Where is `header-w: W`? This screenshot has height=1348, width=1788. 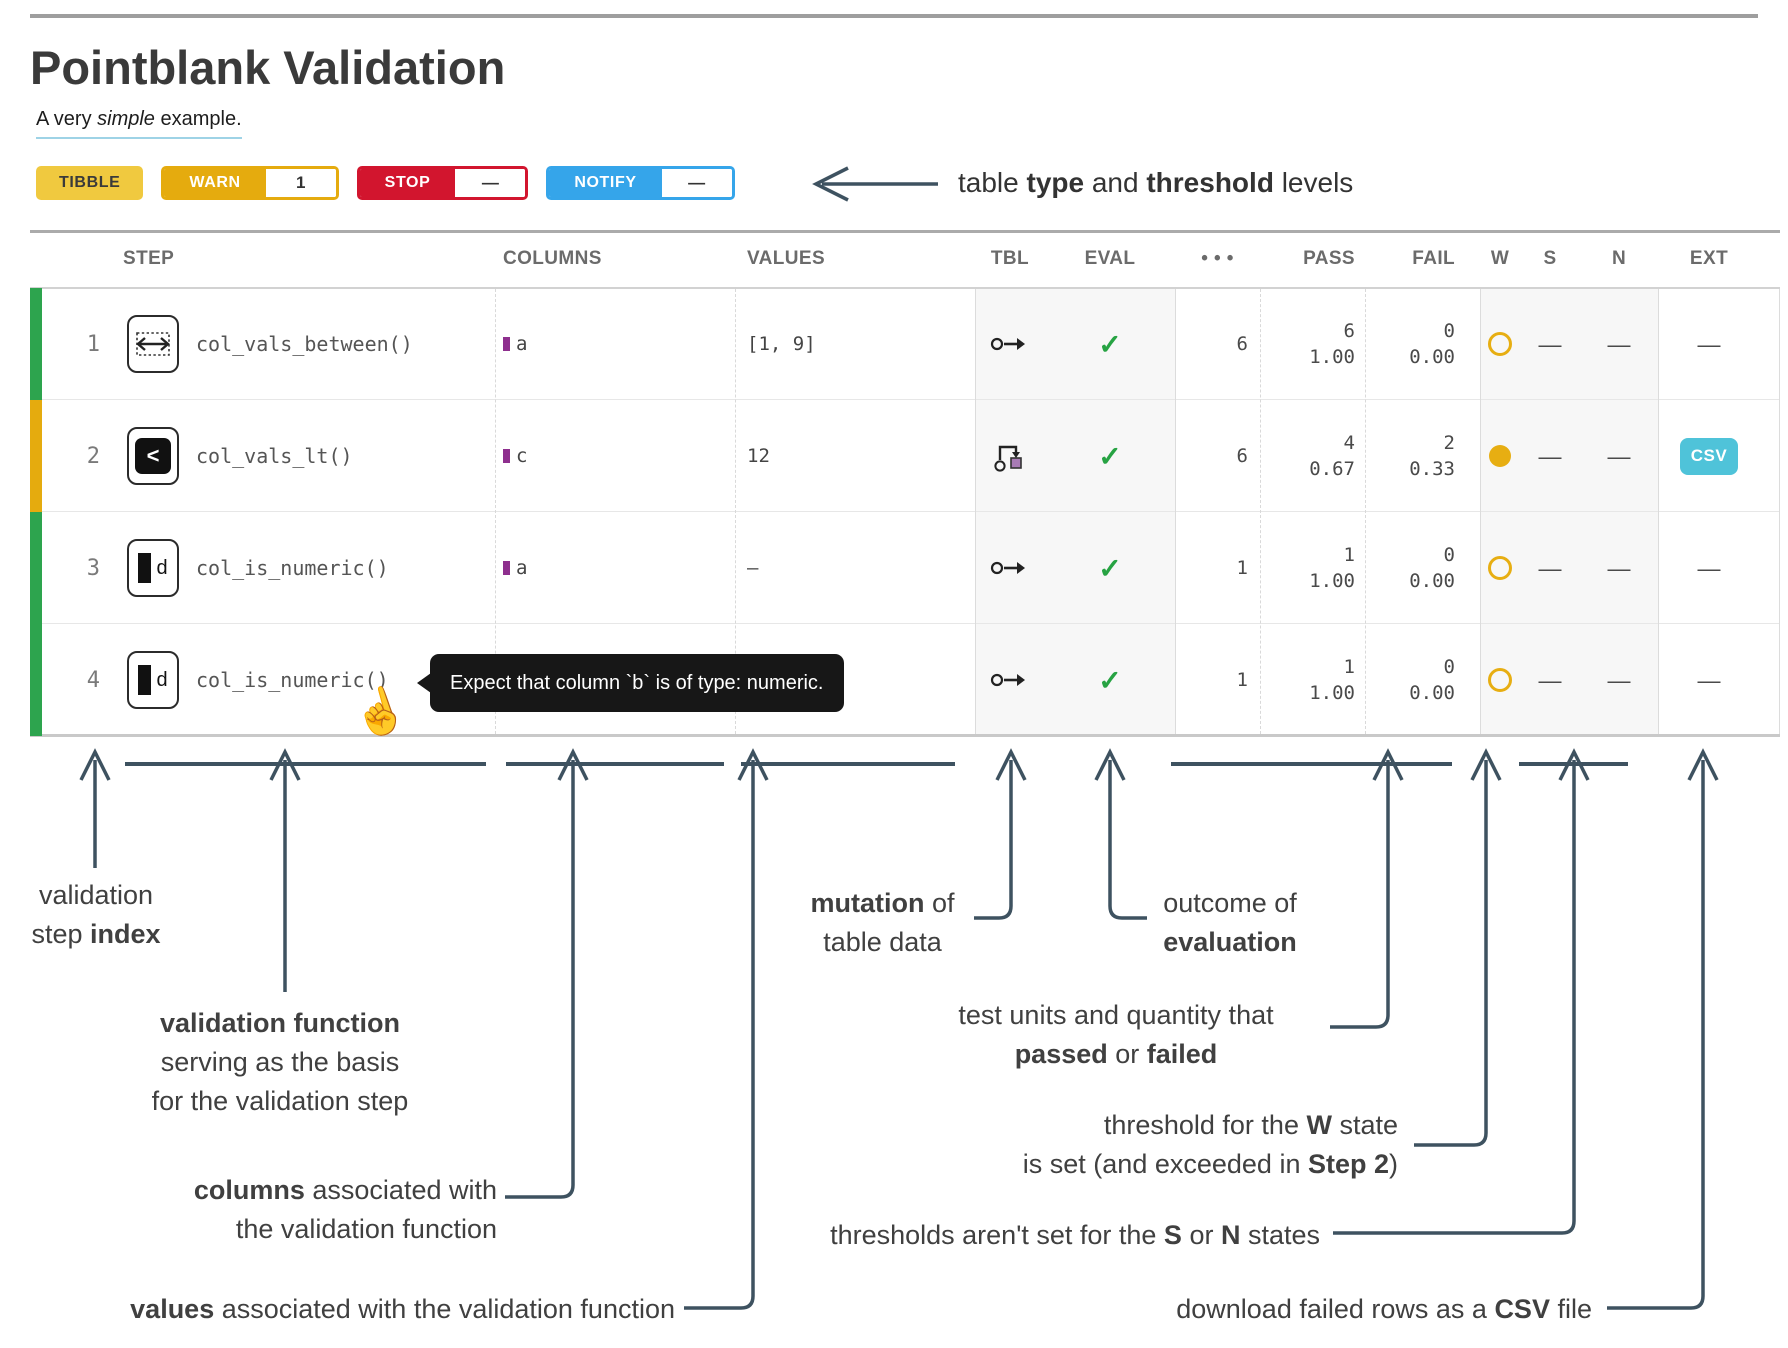
header-w: W is located at coordinates (1500, 258).